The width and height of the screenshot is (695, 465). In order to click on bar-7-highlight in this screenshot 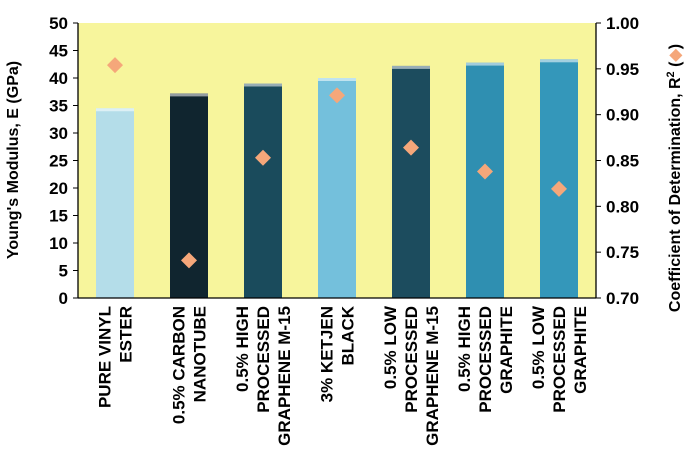, I will do `click(559, 61)`.